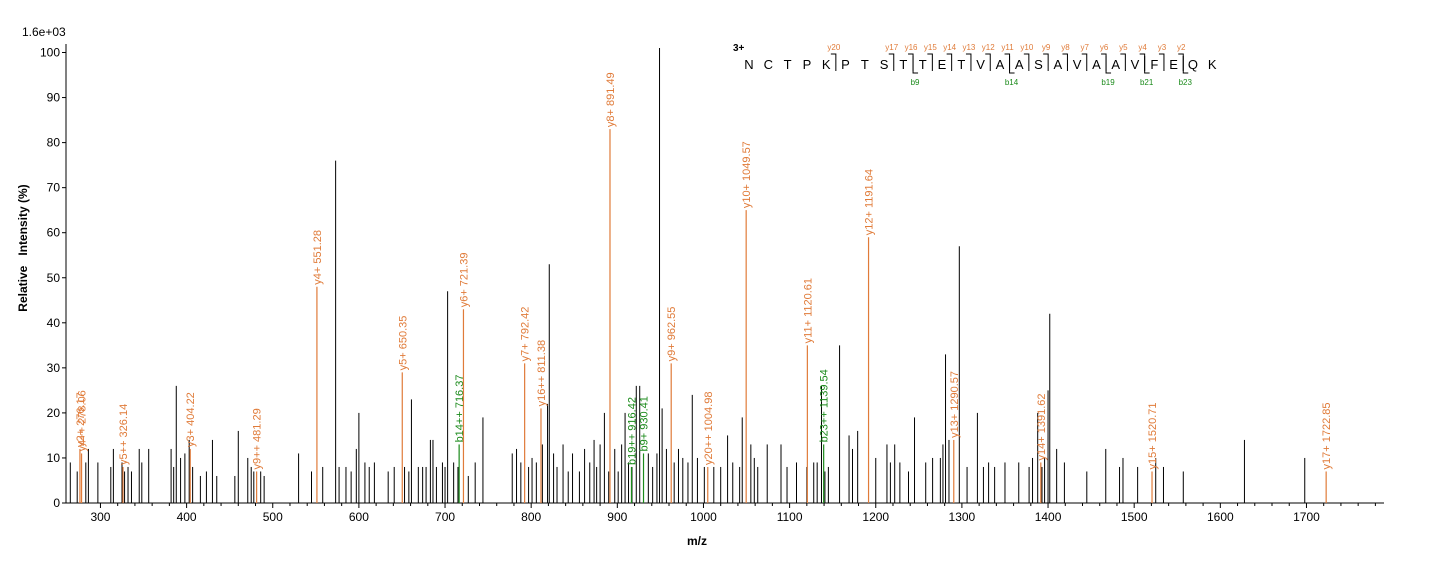  I want to click on b-ion-tag: b21, so click(1147, 82).